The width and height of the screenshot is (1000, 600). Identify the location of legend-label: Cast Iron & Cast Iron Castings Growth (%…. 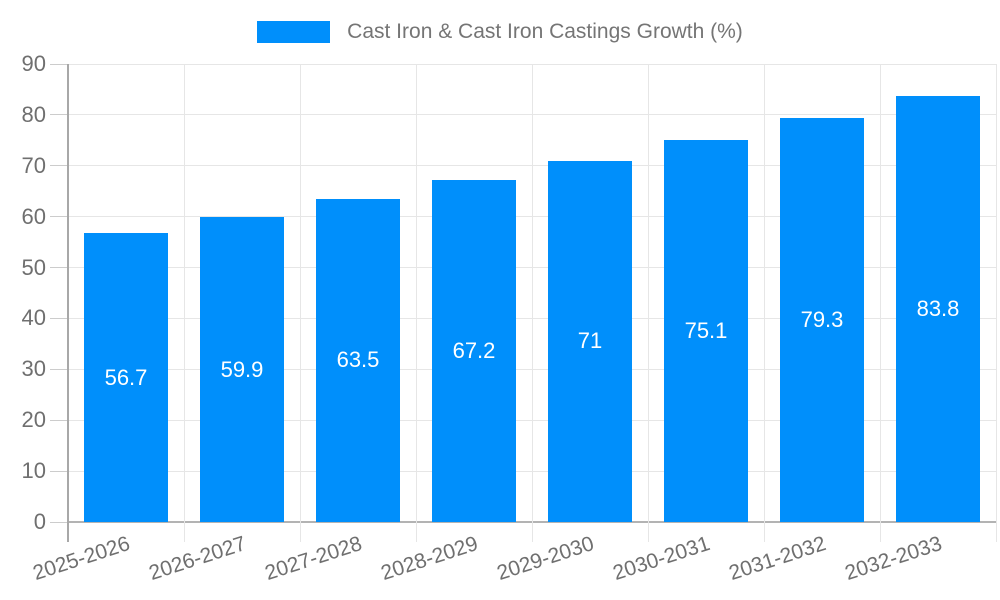
(545, 31).